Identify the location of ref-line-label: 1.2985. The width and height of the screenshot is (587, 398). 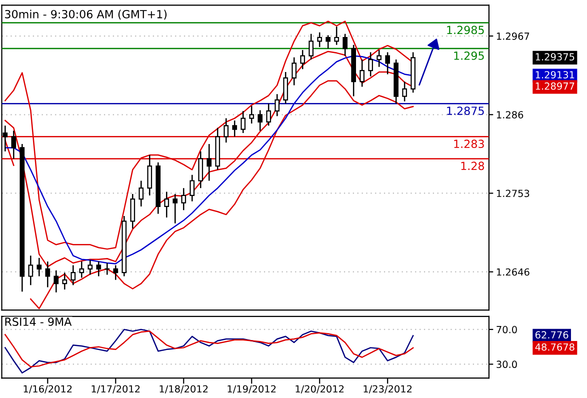
(465, 30).